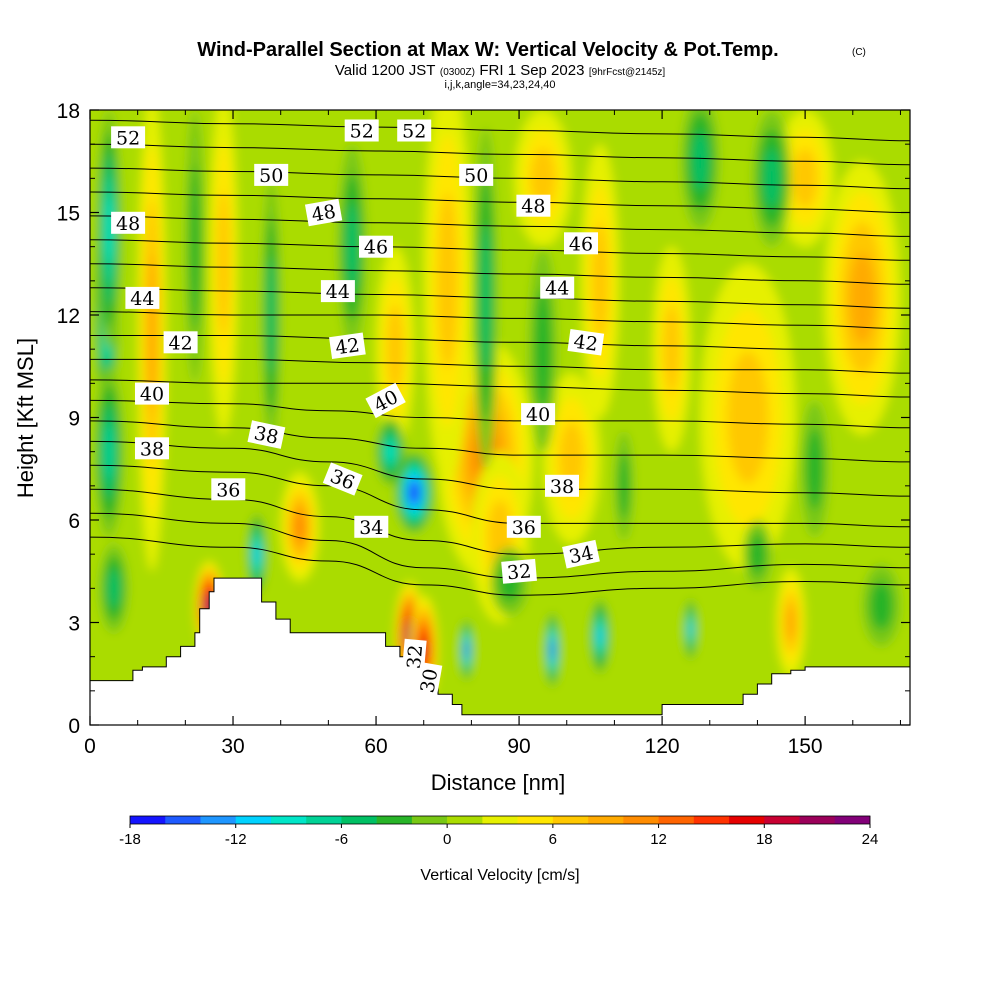  Describe the element at coordinates (236, 839) in the screenshot. I see `colorbar-tick-label: -12` at that location.